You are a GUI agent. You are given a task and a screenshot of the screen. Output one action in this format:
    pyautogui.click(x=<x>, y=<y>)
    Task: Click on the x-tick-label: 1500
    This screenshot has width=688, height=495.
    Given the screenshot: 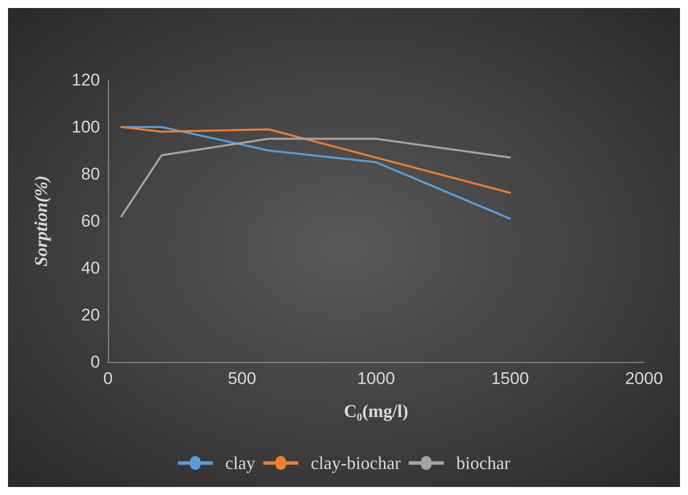 What is the action you would take?
    pyautogui.click(x=510, y=378)
    